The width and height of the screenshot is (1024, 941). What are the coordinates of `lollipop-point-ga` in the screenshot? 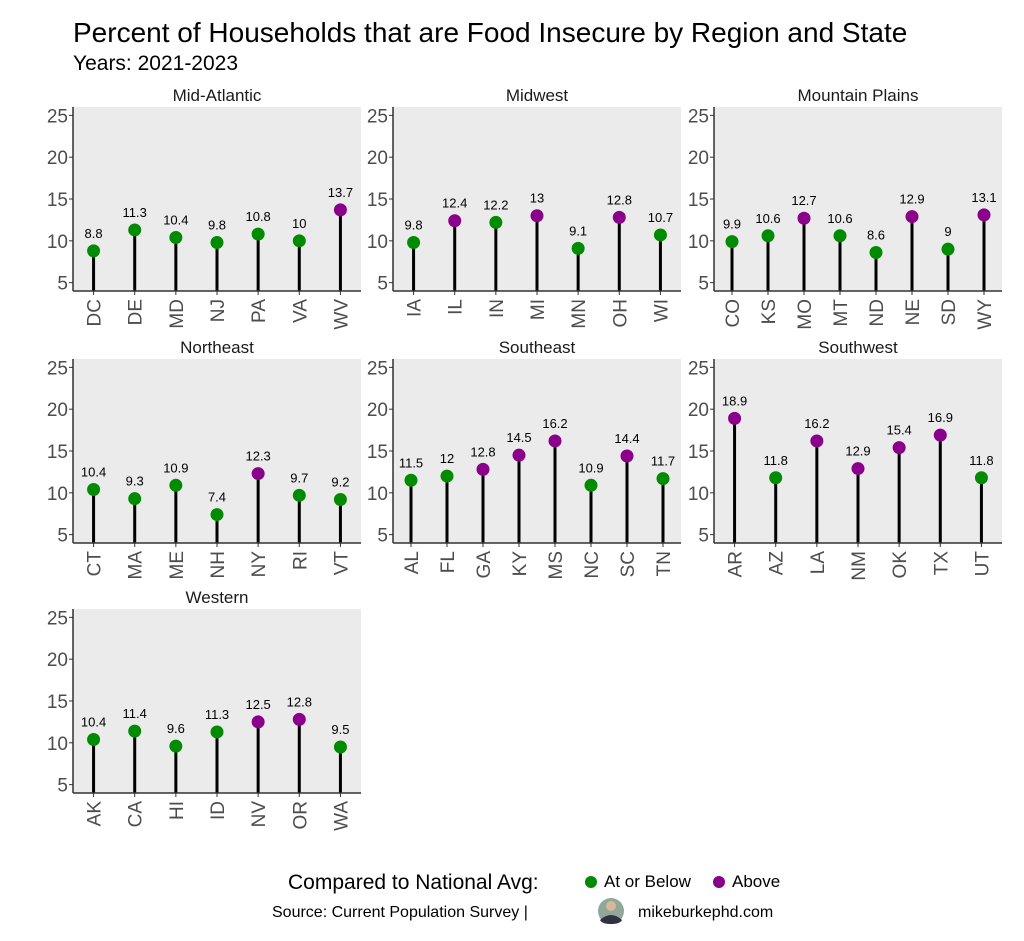 It's located at (483, 469).